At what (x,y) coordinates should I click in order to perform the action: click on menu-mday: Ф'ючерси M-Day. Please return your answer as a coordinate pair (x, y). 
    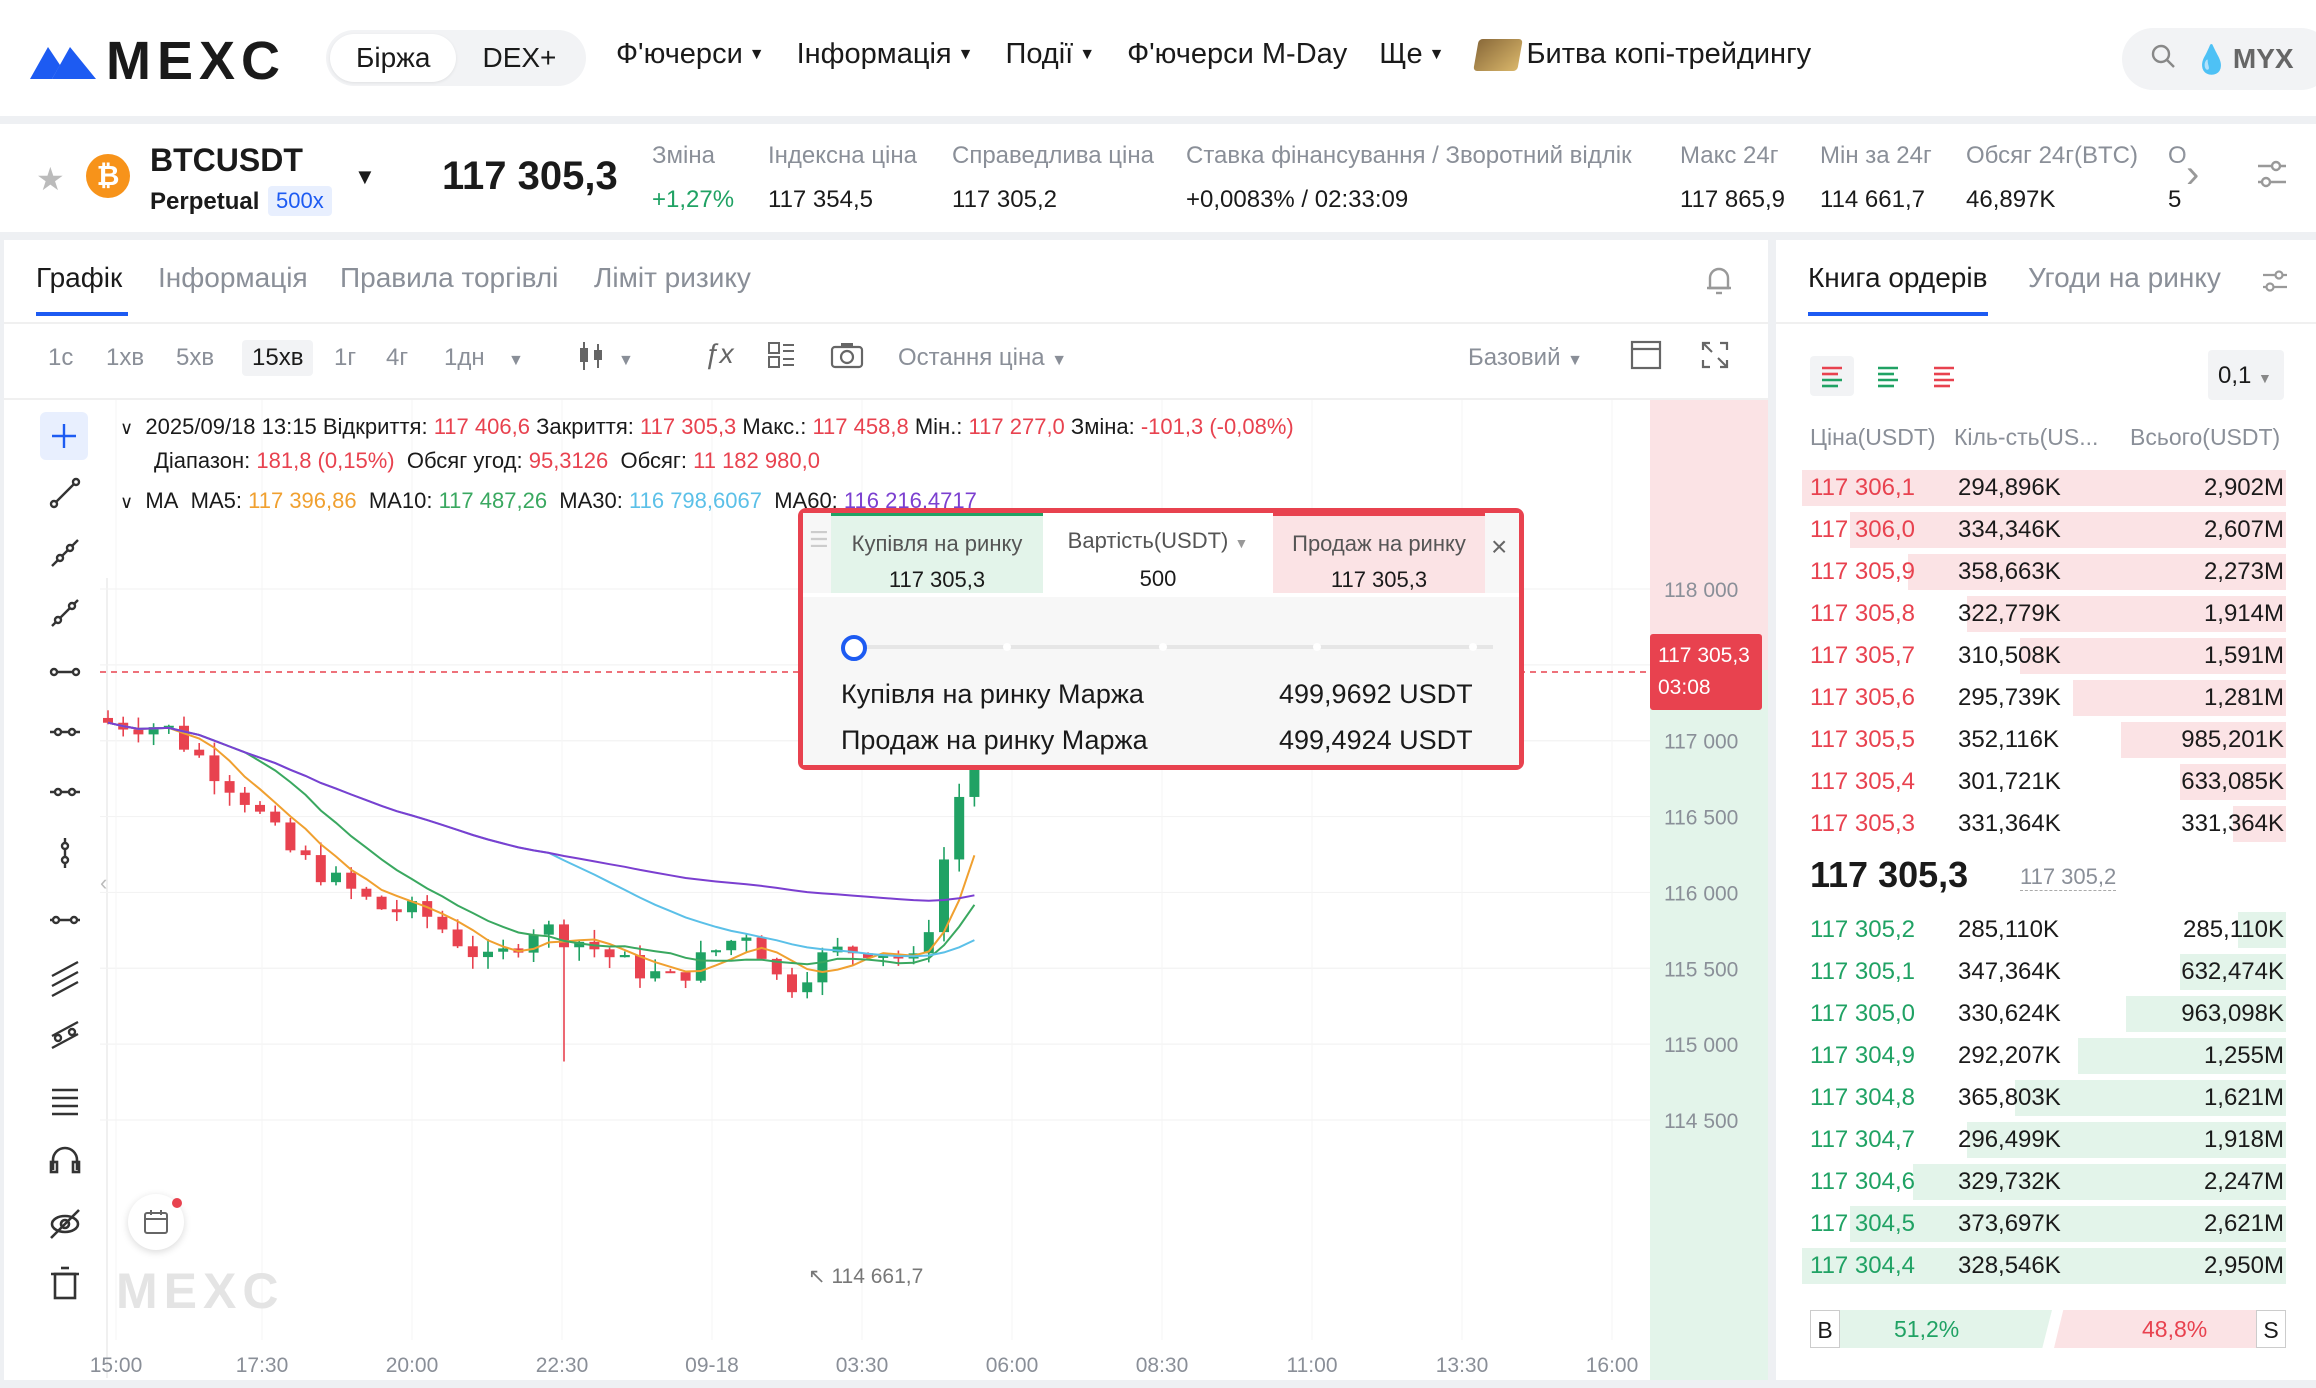
    Looking at the image, I should click on (1237, 54).